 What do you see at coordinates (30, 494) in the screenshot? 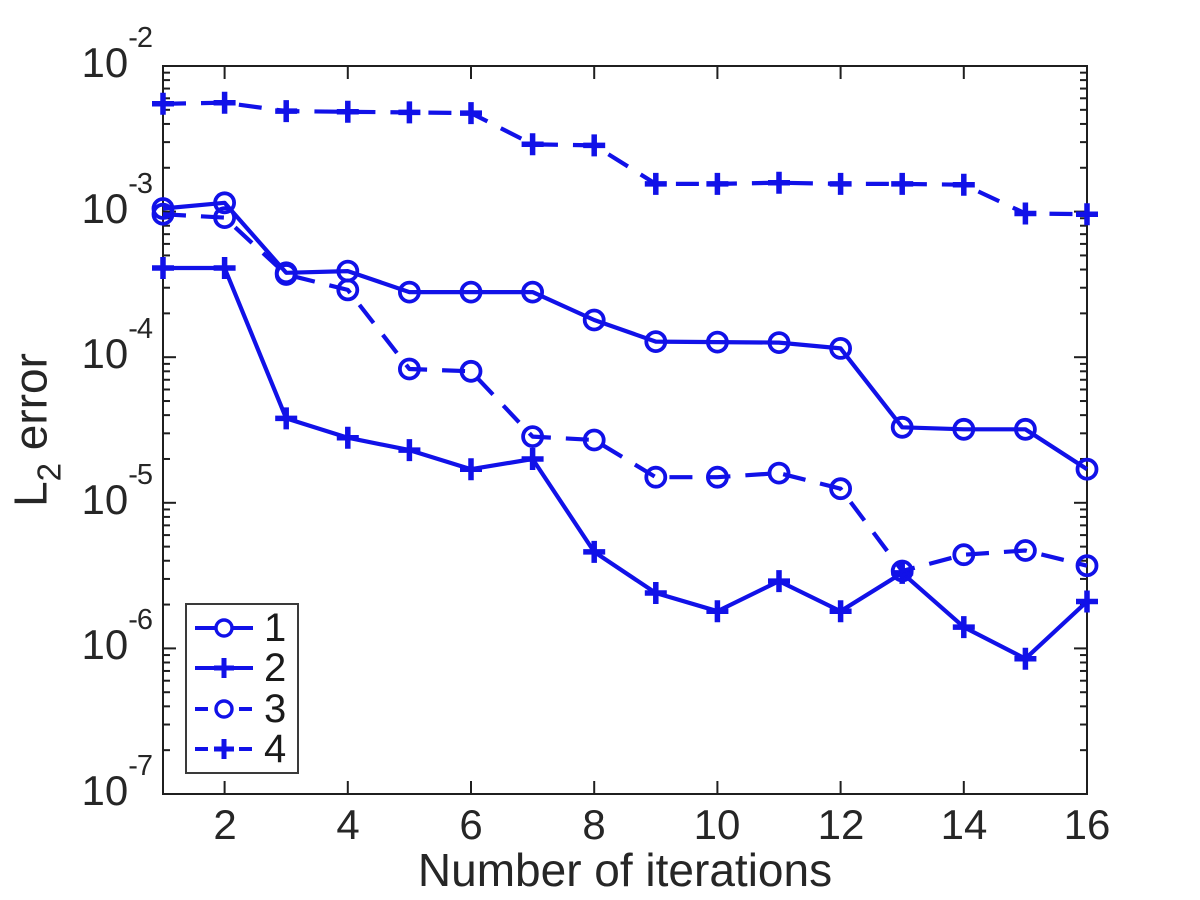
I see `y-axis-label-main: L` at bounding box center [30, 494].